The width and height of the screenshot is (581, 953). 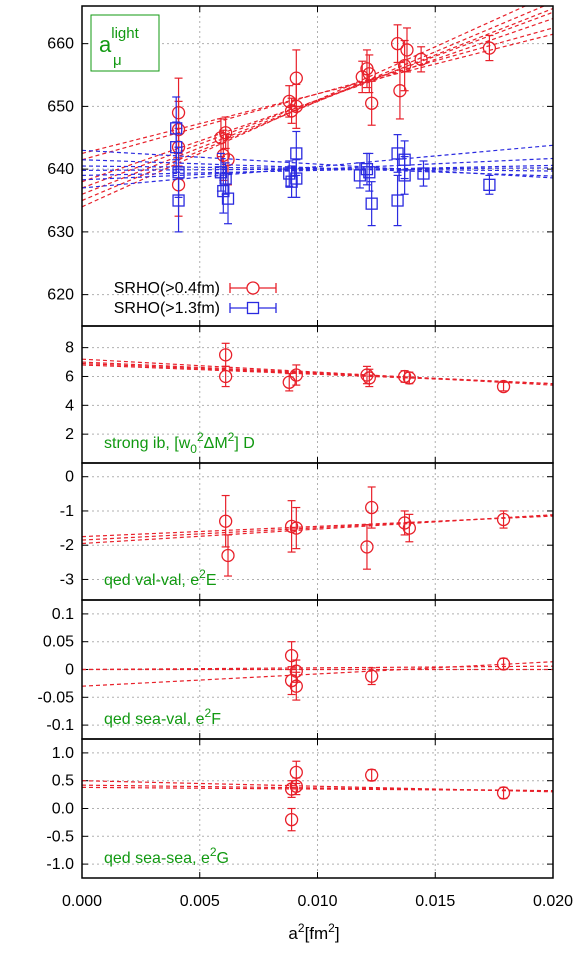 I want to click on y-tick-label: 0.0, so click(x=63, y=809).